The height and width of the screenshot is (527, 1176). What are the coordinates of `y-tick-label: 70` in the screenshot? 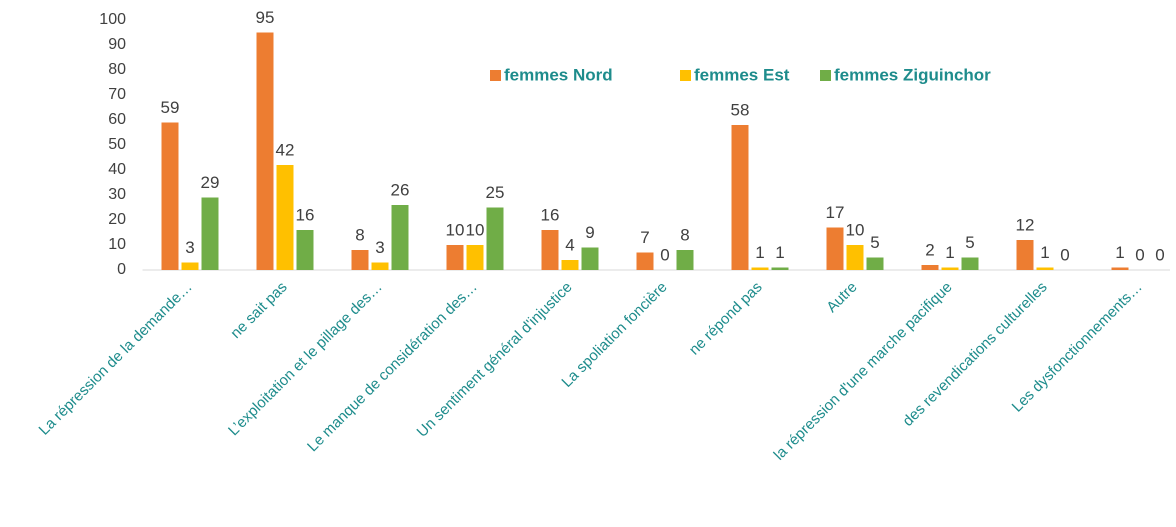 It's located at (117, 94).